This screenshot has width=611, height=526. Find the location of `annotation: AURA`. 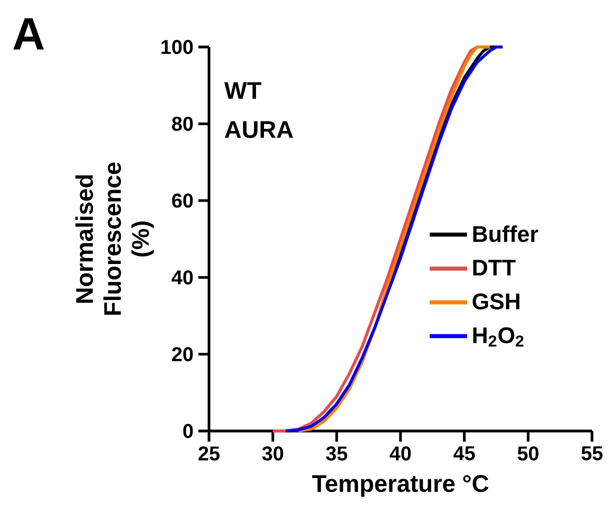

annotation: AURA is located at coordinates (258, 129).